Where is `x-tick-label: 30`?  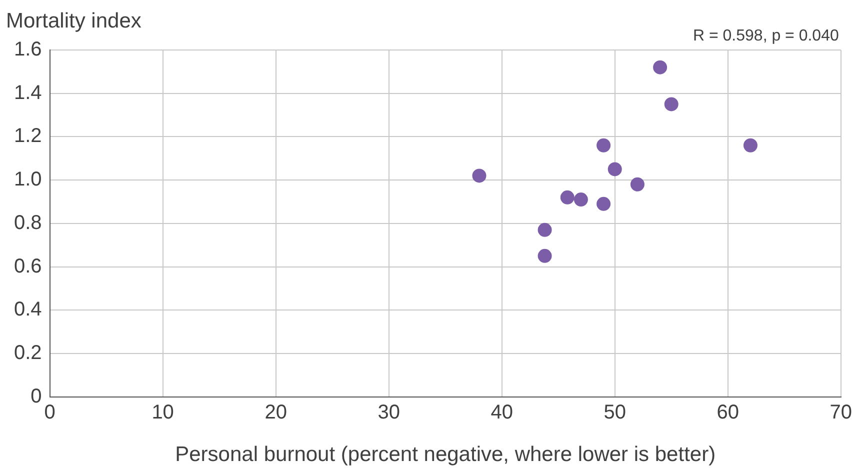
x-tick-label: 30 is located at coordinates (389, 412).